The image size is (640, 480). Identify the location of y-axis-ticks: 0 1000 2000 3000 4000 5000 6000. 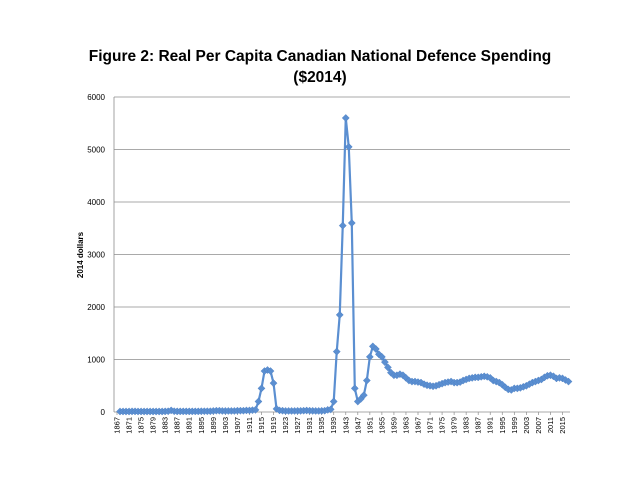
(96, 255).